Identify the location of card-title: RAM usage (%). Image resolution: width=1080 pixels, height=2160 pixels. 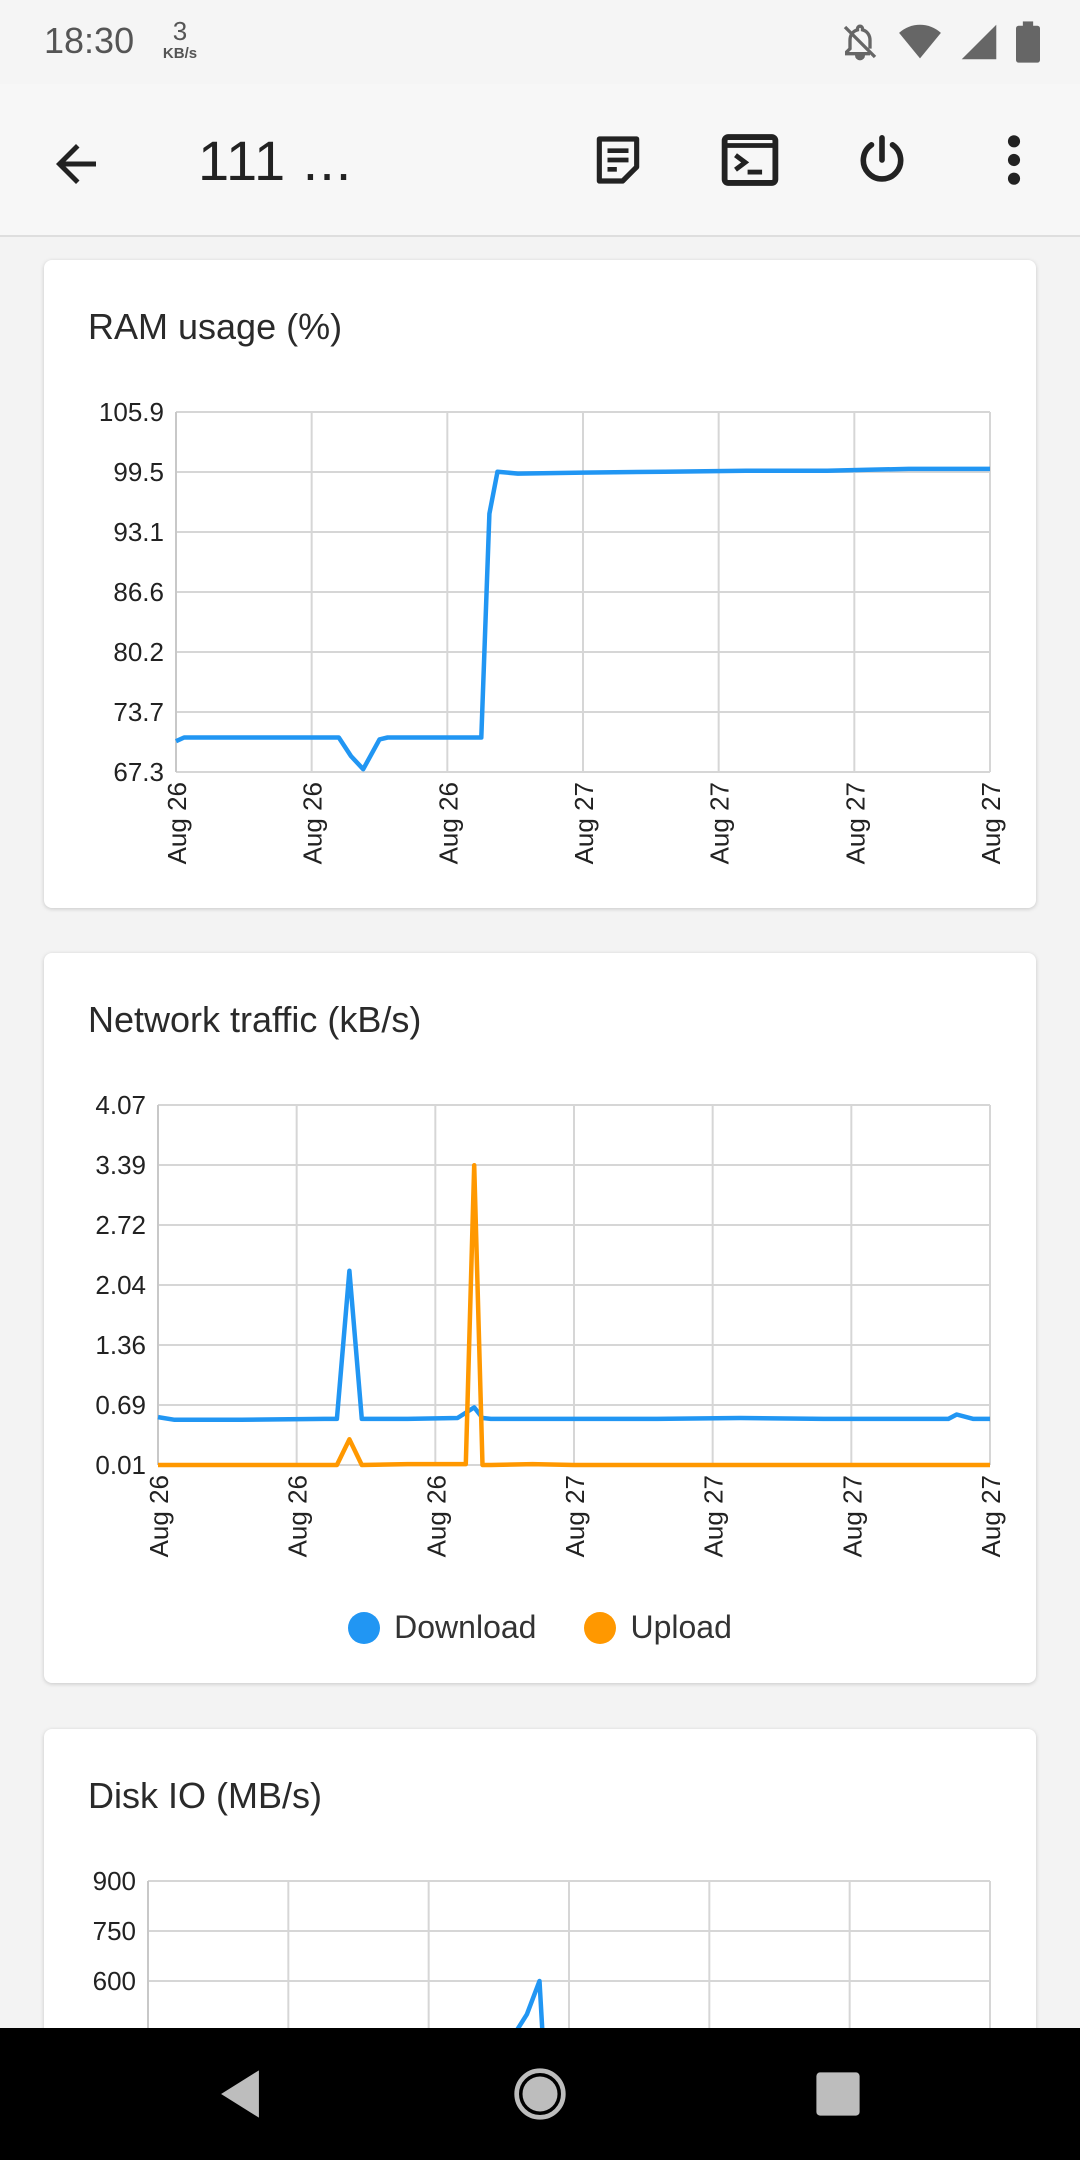
(215, 326).